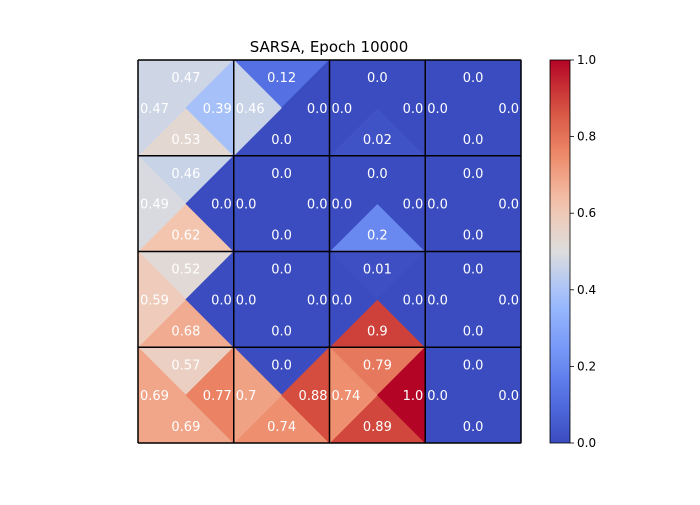  I want to click on colorbar-tick-label: 1.0, so click(586, 60).